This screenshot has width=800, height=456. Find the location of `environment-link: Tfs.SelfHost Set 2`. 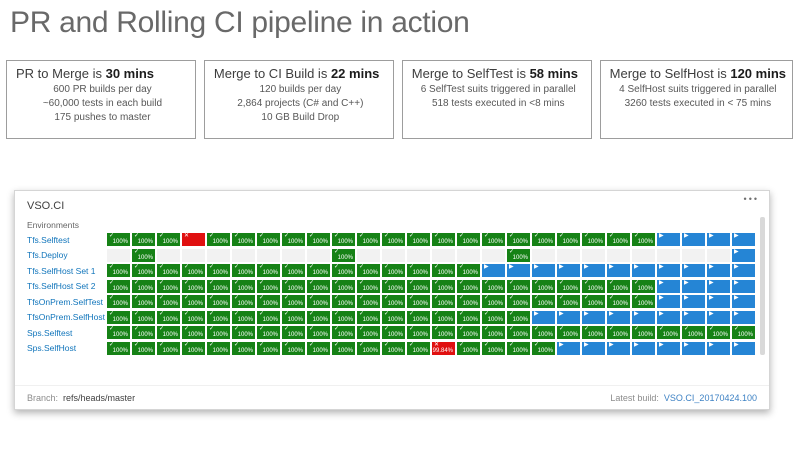

environment-link: Tfs.SelfHost Set 2 is located at coordinates (61, 286).